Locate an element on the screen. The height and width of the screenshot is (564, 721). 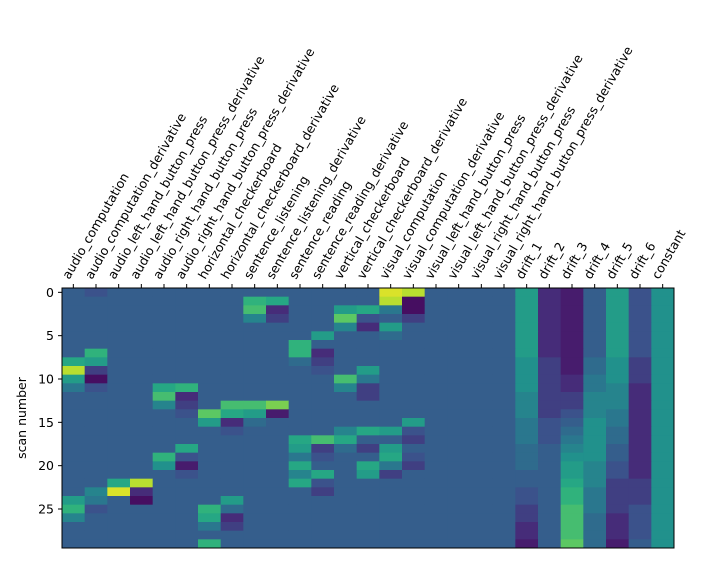
y-tick-label: 20 is located at coordinates (46, 465).